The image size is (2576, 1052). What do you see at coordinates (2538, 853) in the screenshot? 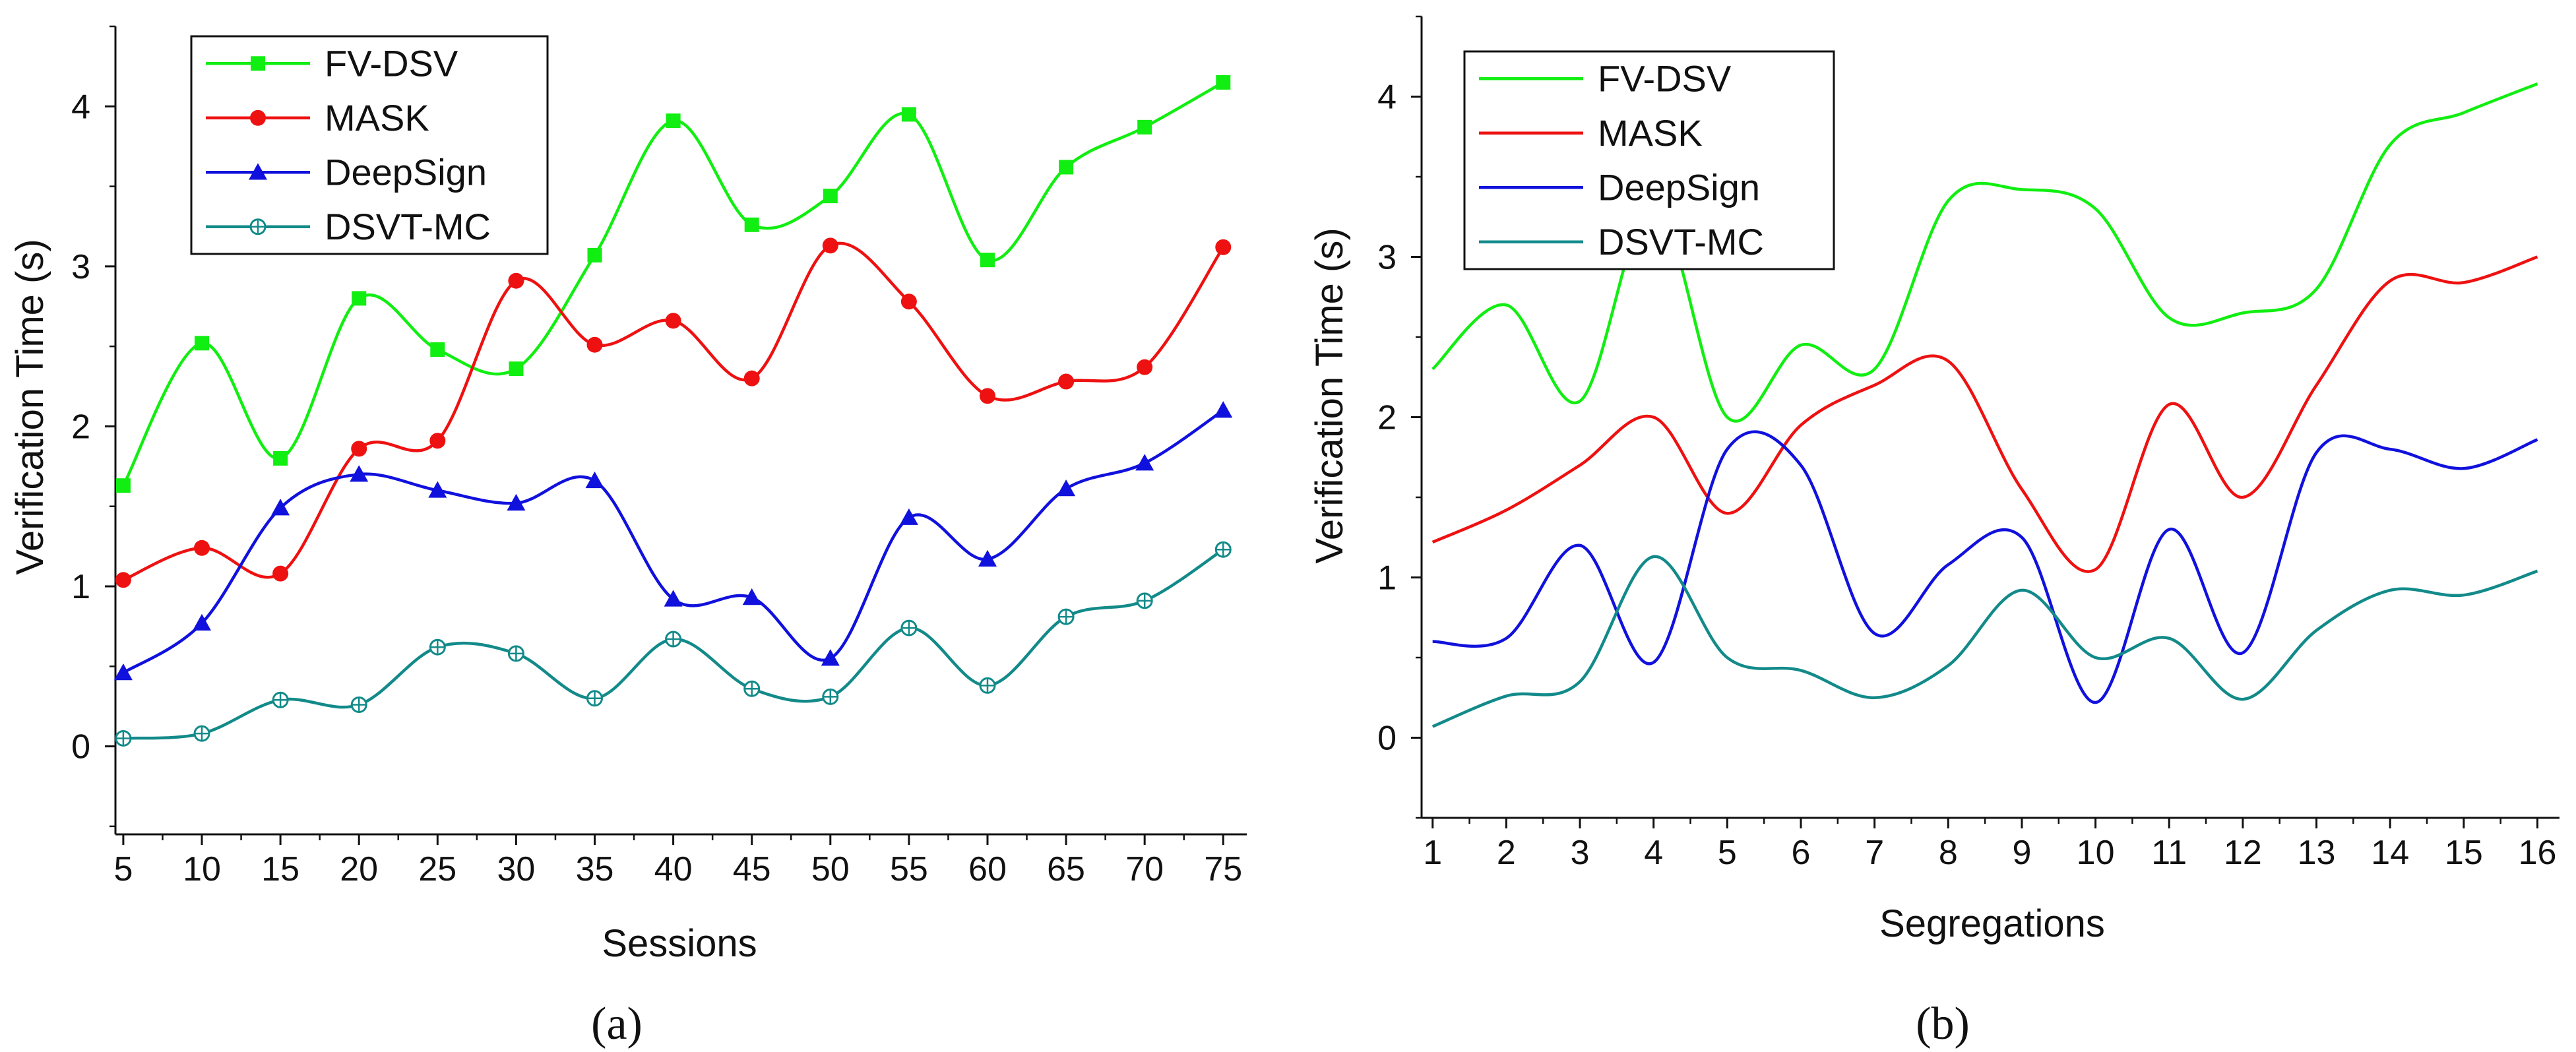
I see `x-tick-label: 16` at bounding box center [2538, 853].